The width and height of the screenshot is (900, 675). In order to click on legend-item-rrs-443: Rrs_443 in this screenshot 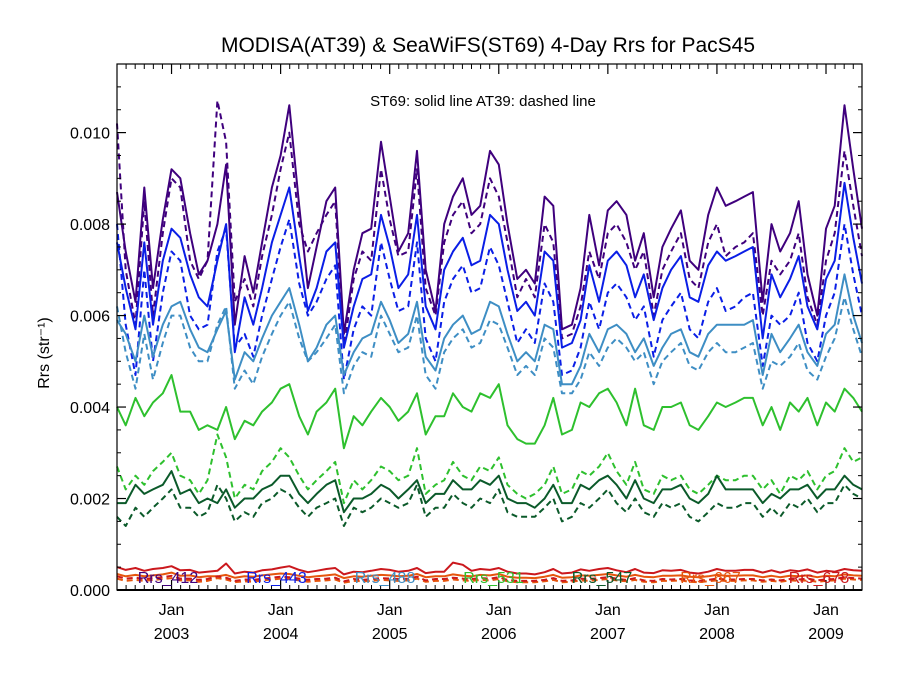, I will do `click(276, 578)`.